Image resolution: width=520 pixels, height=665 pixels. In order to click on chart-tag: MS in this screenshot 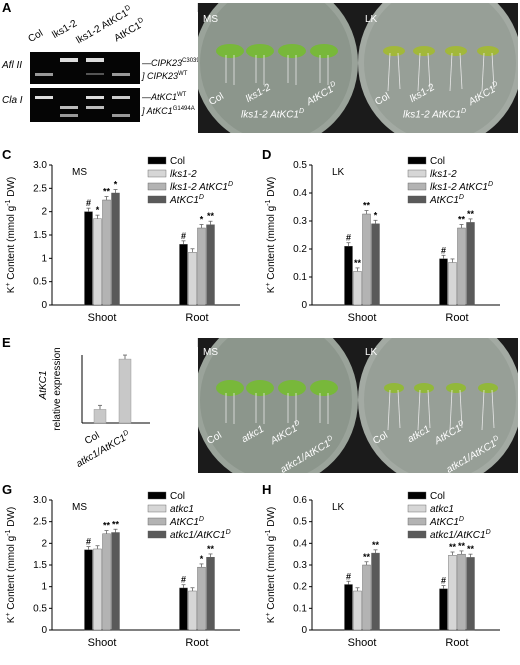, I will do `click(79, 507)`.